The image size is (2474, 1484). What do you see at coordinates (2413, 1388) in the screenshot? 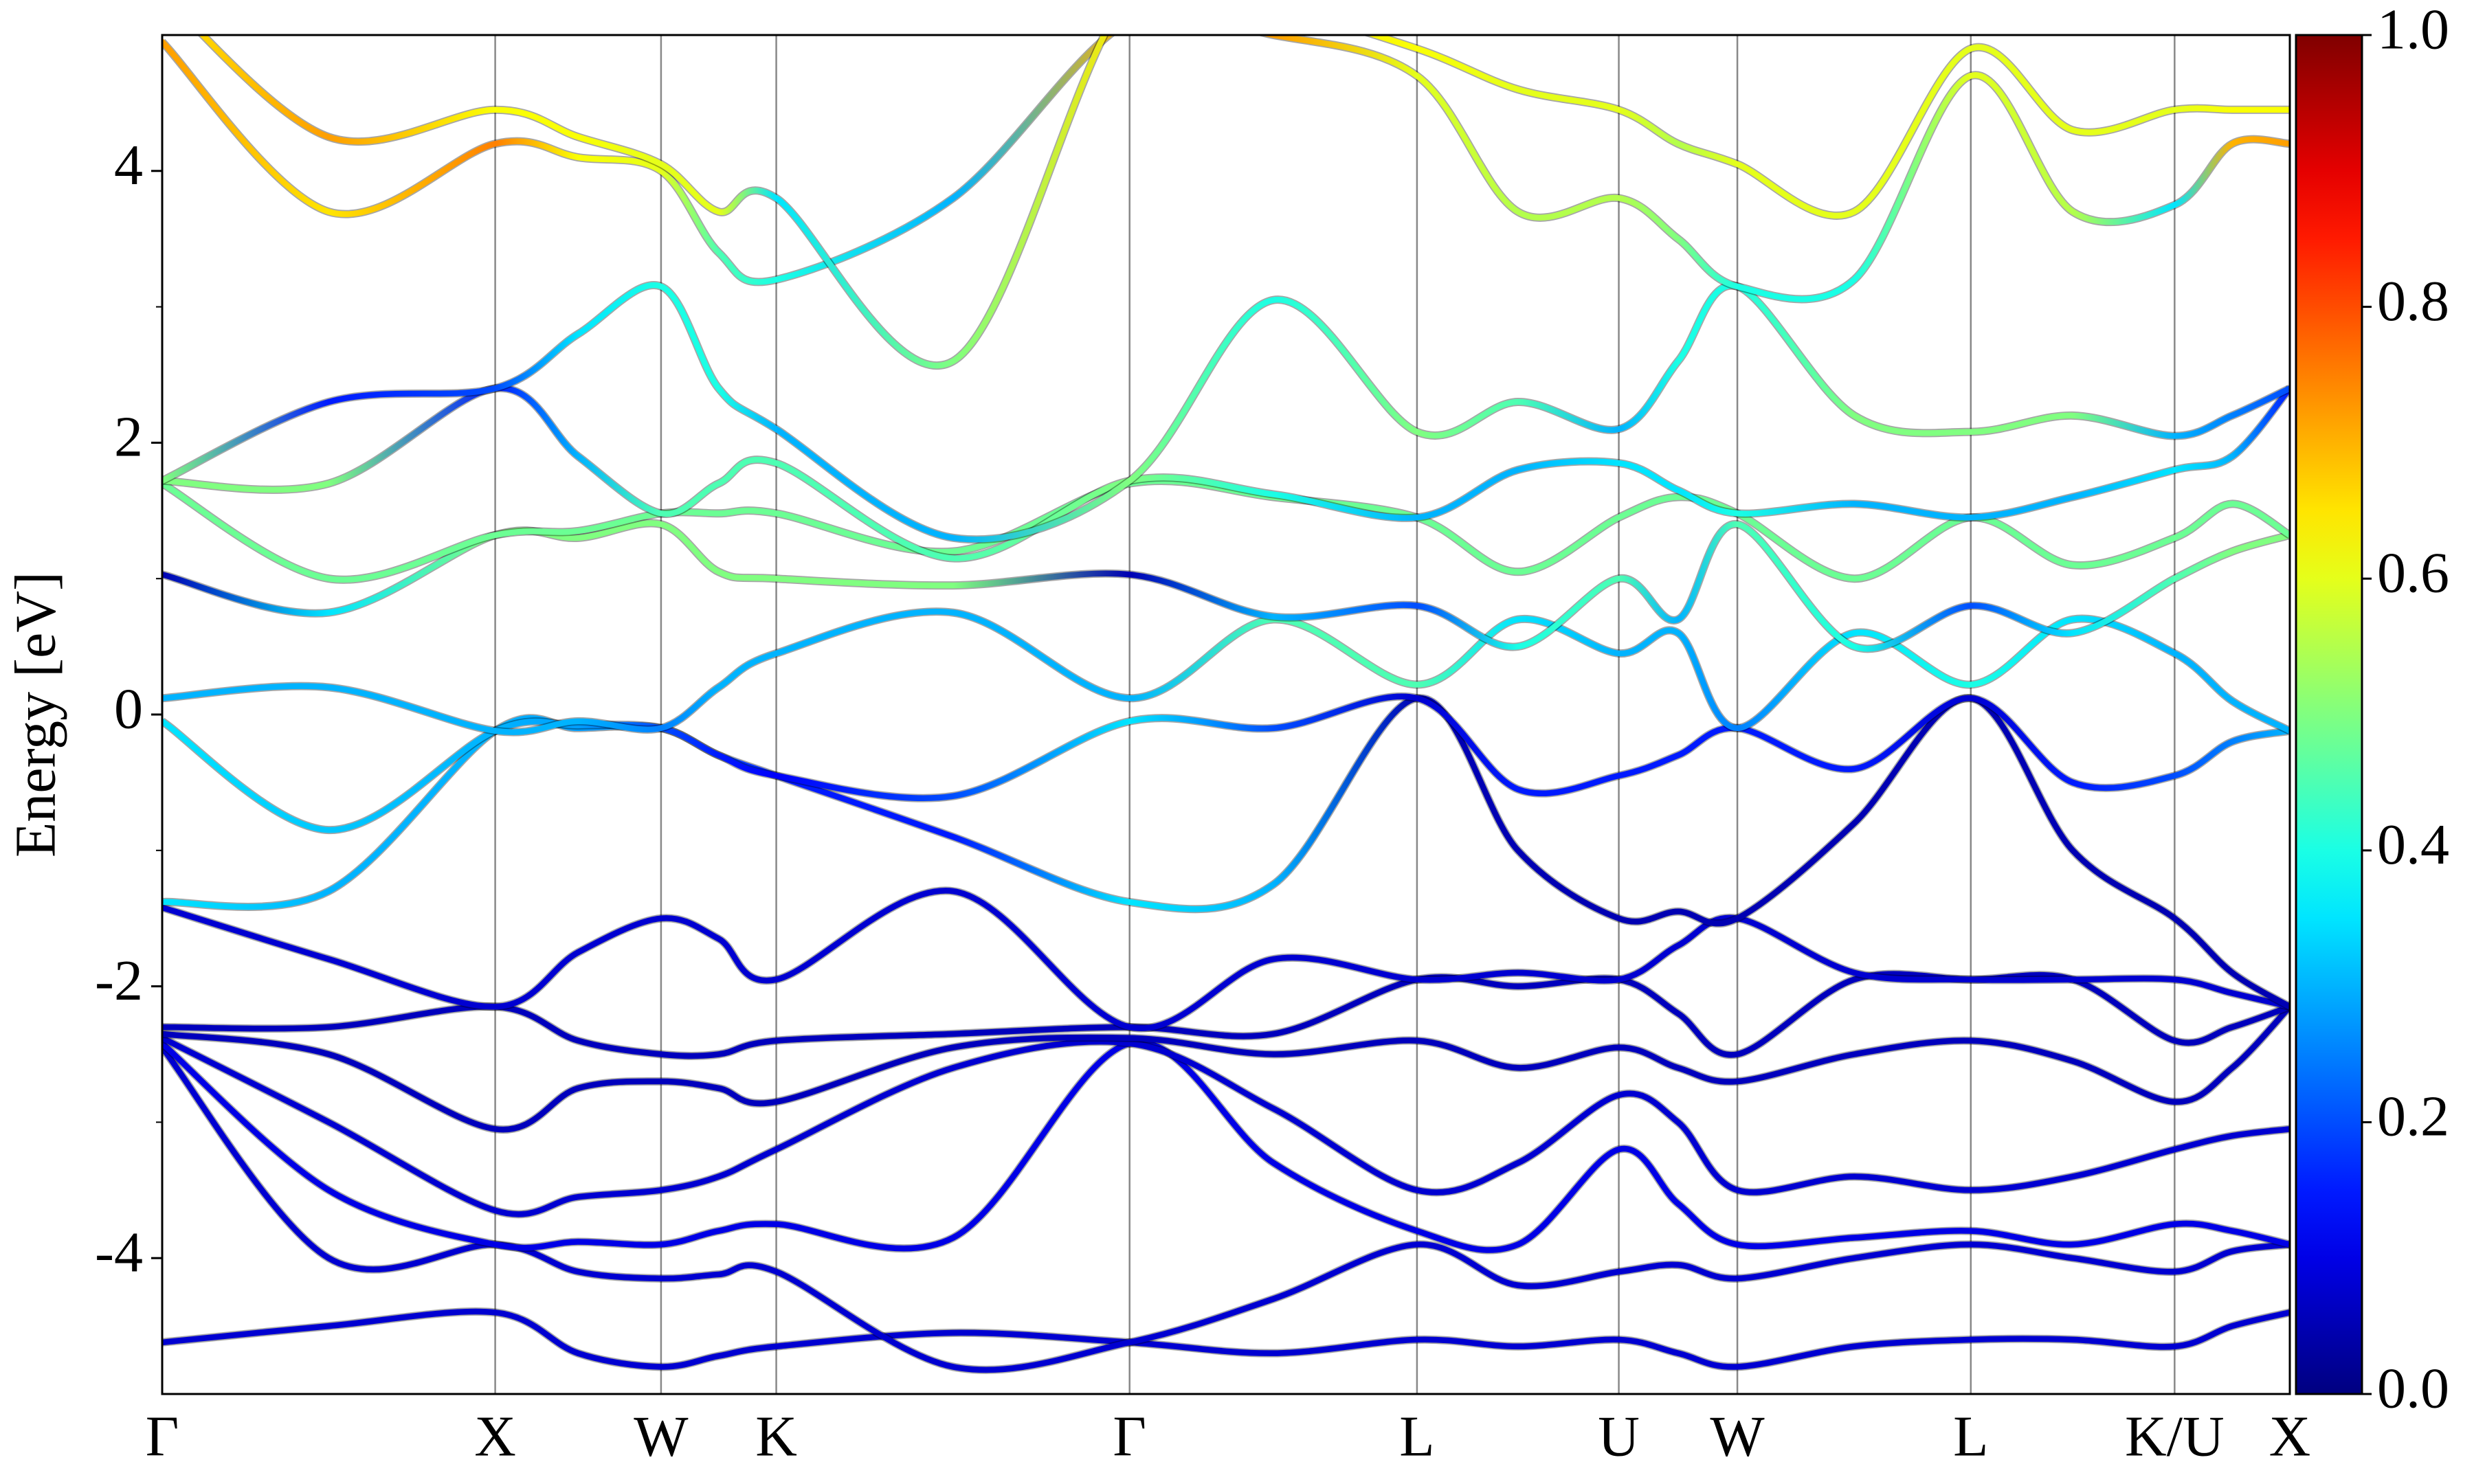
I see `colorbar-tick-label: 0.0` at bounding box center [2413, 1388].